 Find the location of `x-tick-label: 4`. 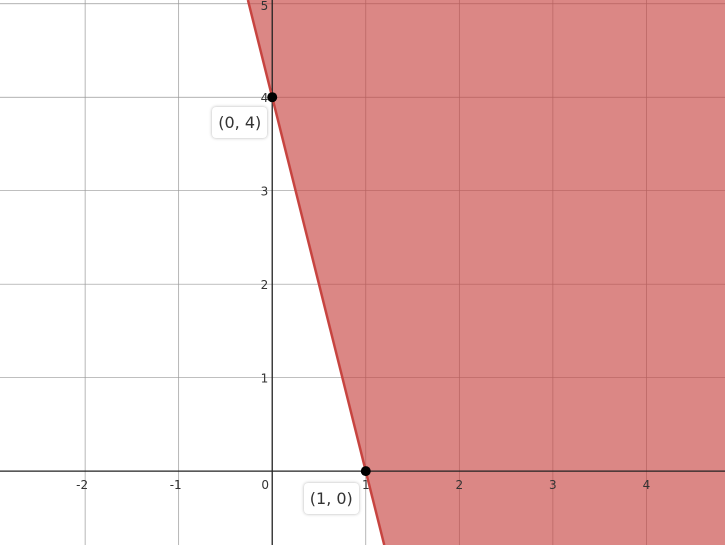

x-tick-label: 4 is located at coordinates (647, 485).